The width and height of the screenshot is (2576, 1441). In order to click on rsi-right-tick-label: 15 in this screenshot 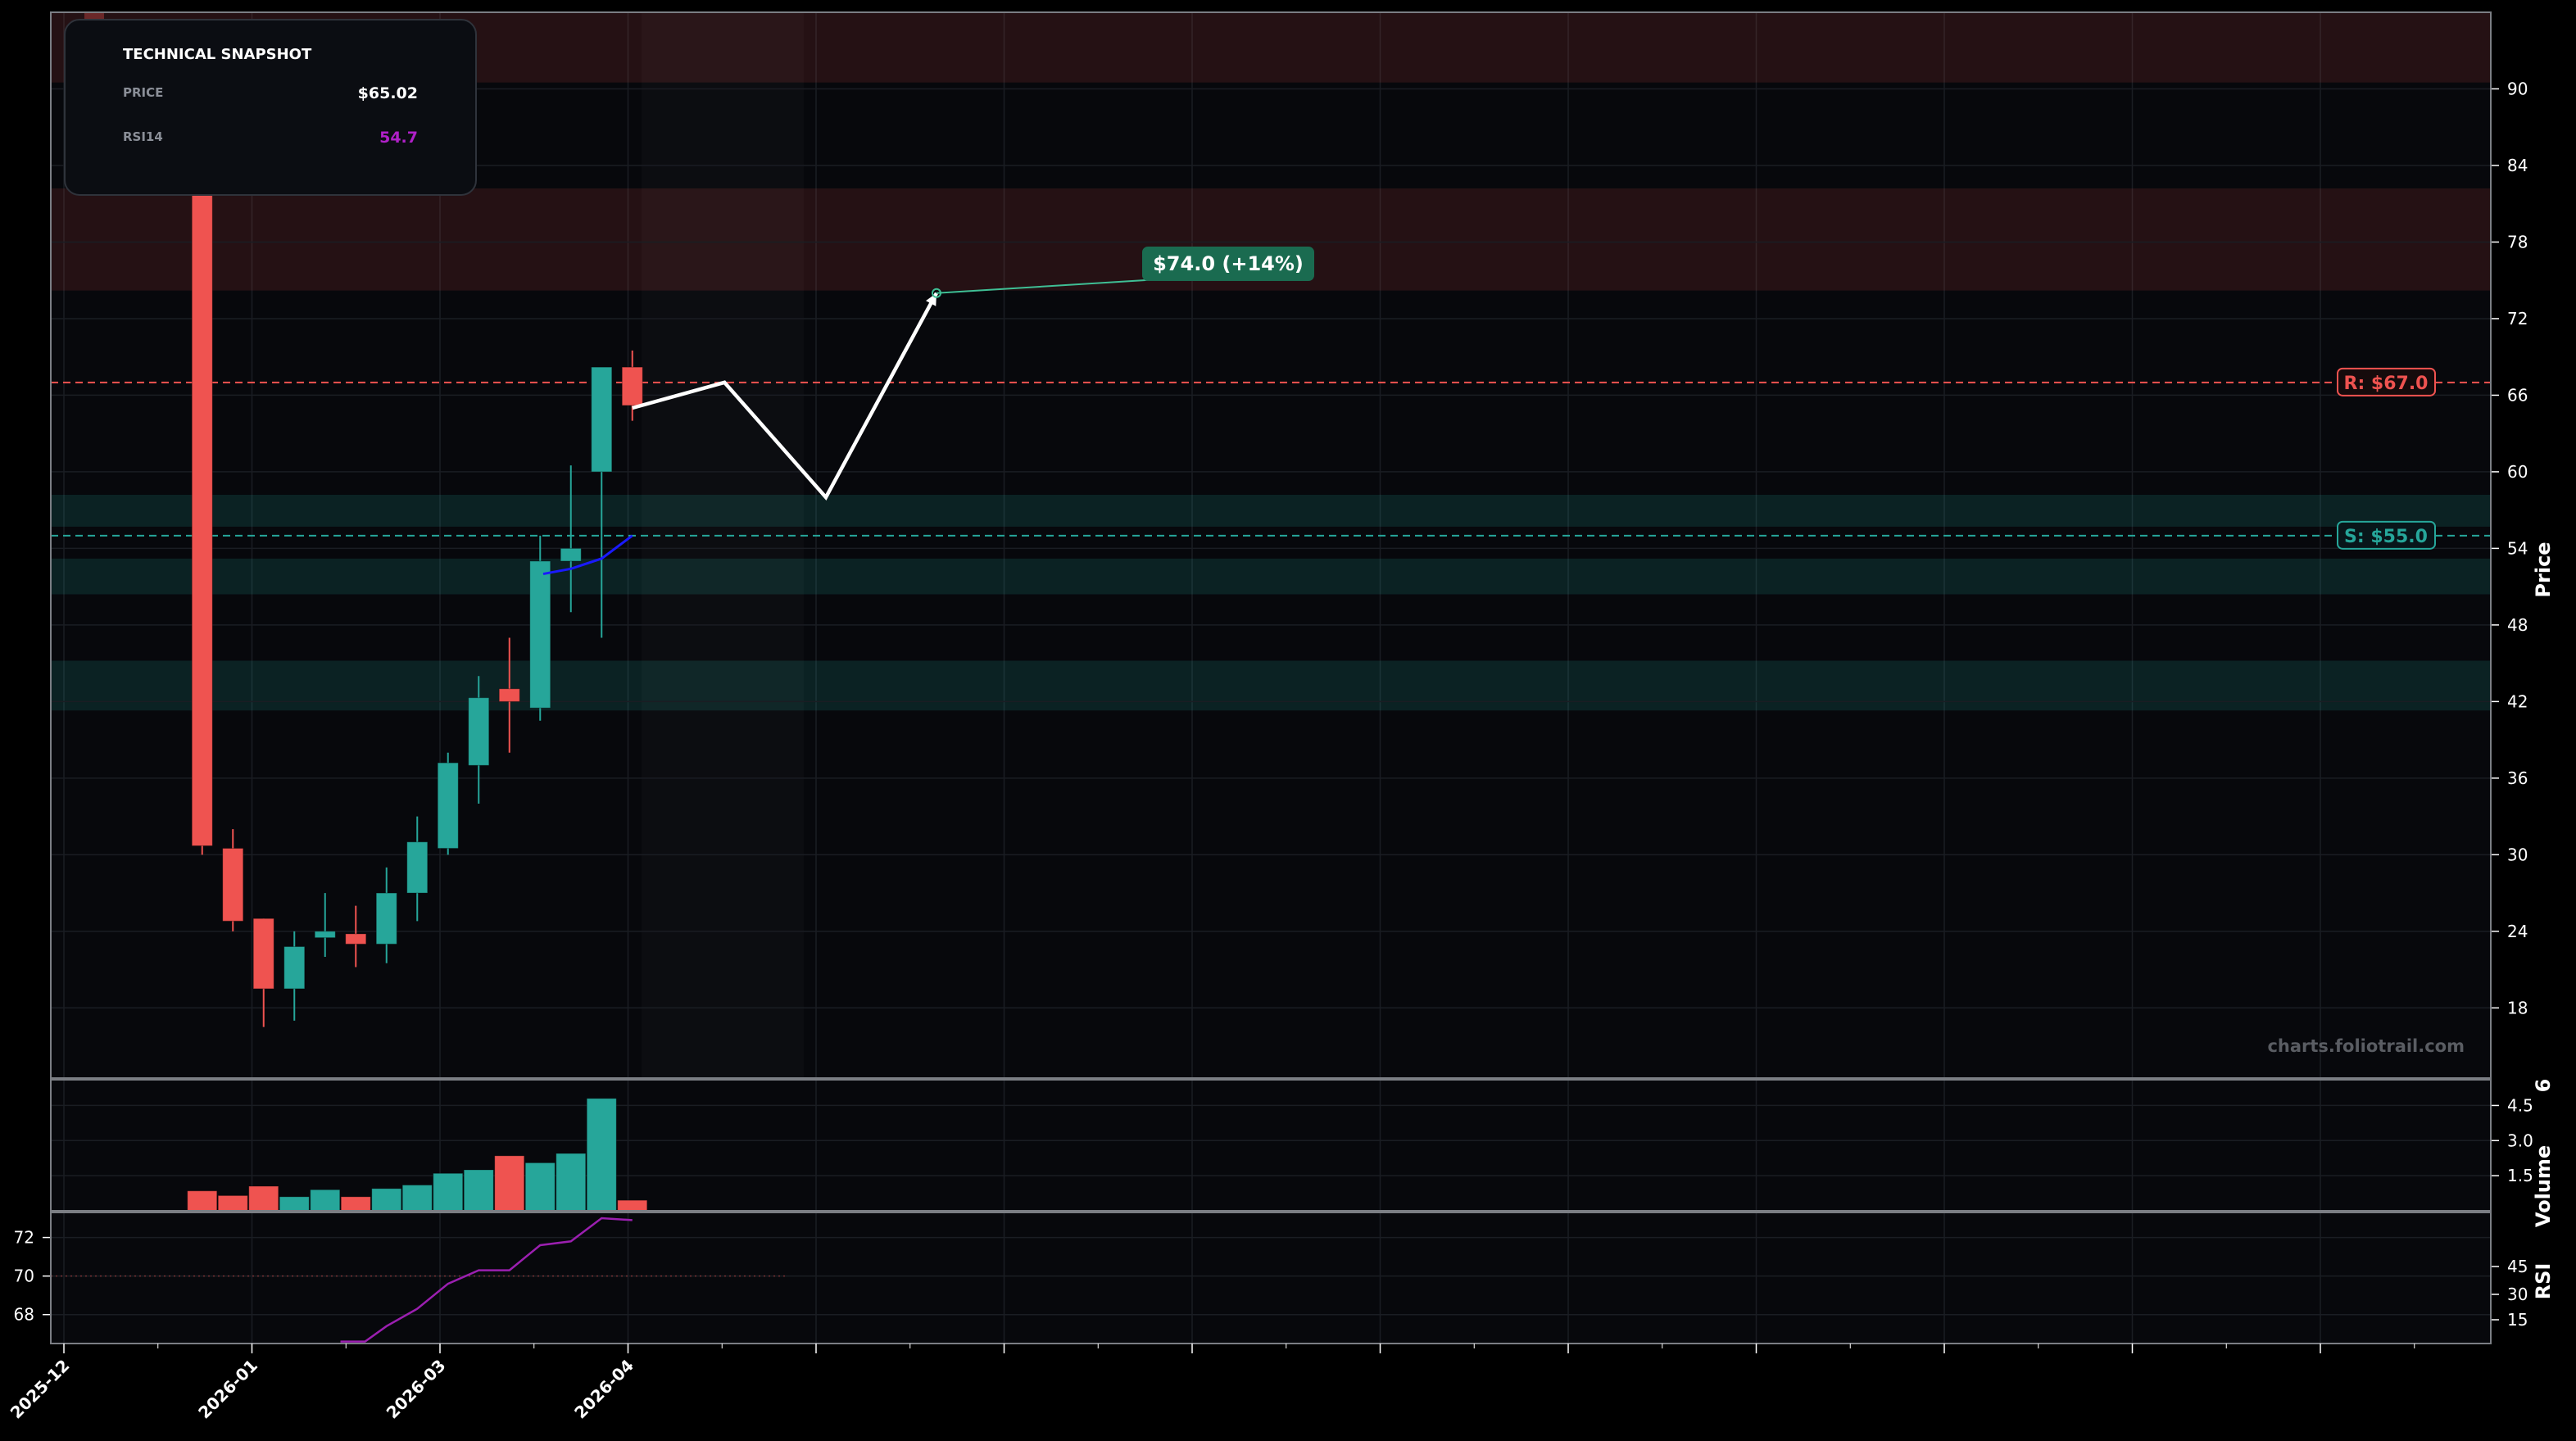, I will do `click(2517, 1320)`.